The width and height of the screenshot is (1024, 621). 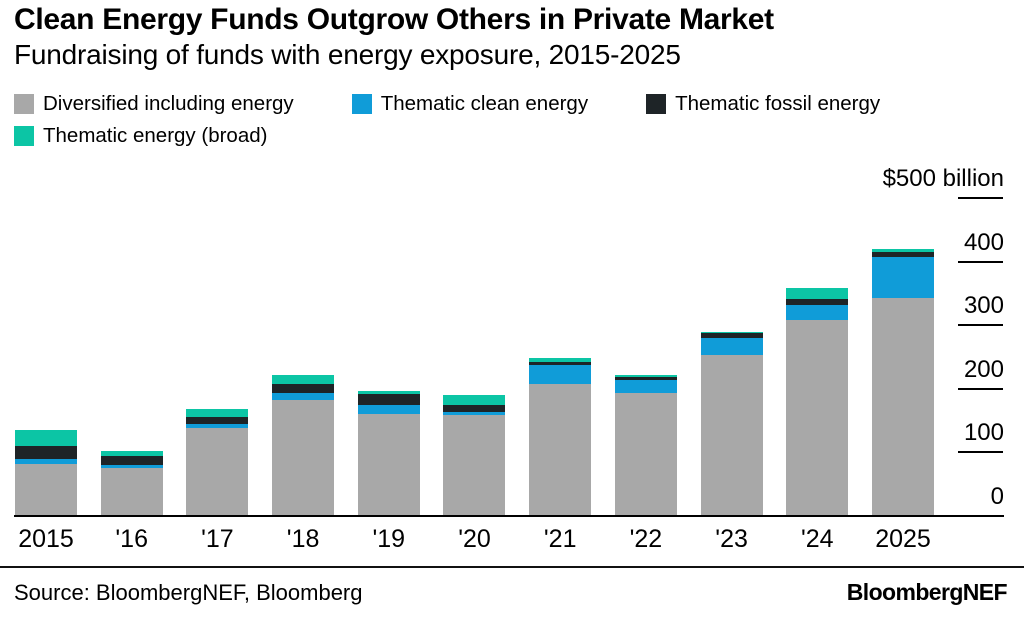 What do you see at coordinates (731, 539) in the screenshot?
I see `x-label-23: '23` at bounding box center [731, 539].